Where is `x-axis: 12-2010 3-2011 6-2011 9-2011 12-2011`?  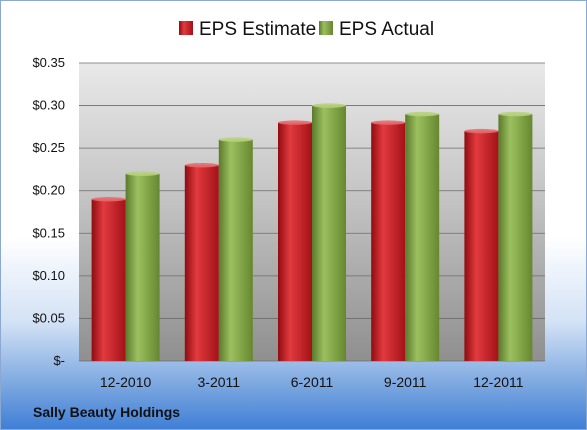 x-axis: 12-2010 3-2011 6-2011 9-2011 12-2011 is located at coordinates (312, 382).